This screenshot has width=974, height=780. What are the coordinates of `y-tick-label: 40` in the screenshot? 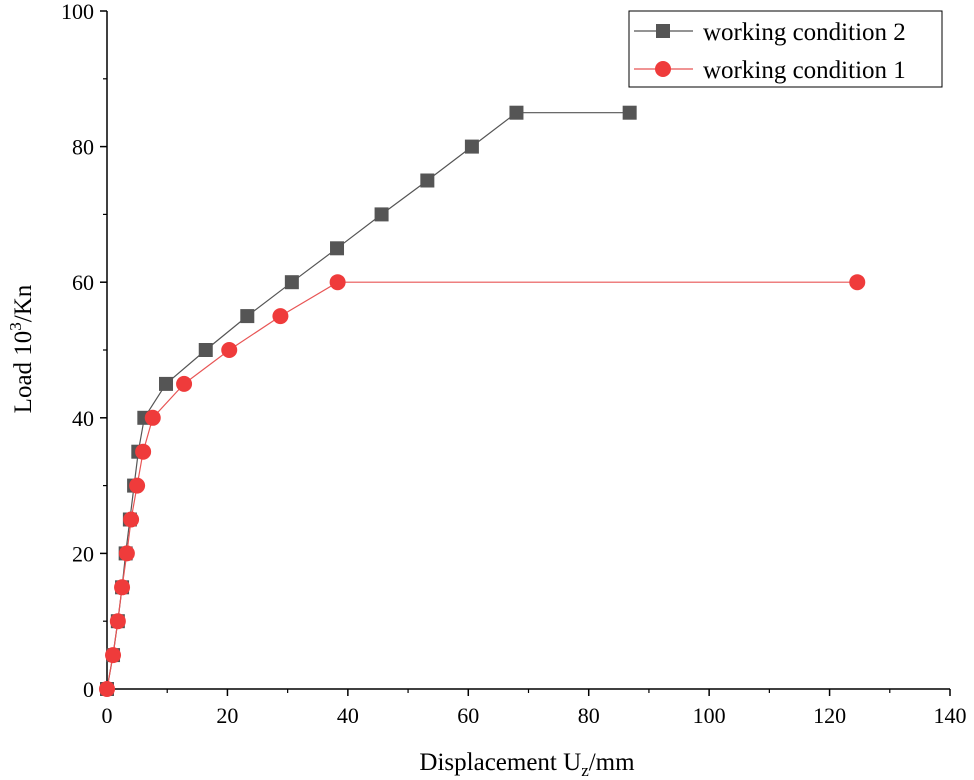 It's located at (83, 418).